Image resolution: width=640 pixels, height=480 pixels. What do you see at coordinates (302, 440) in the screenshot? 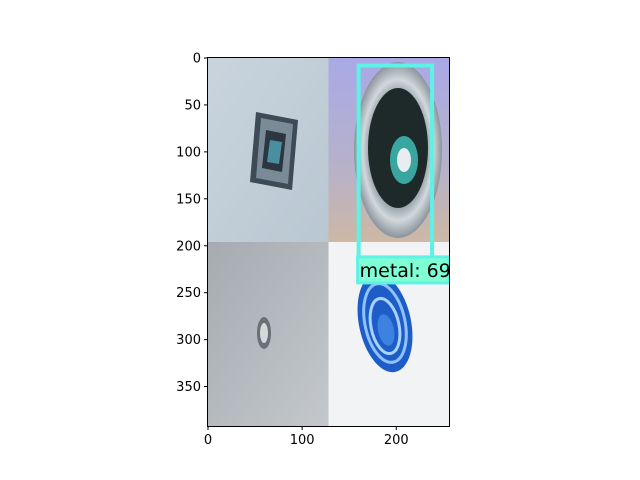
I see `x-tick-label: 100` at bounding box center [302, 440].